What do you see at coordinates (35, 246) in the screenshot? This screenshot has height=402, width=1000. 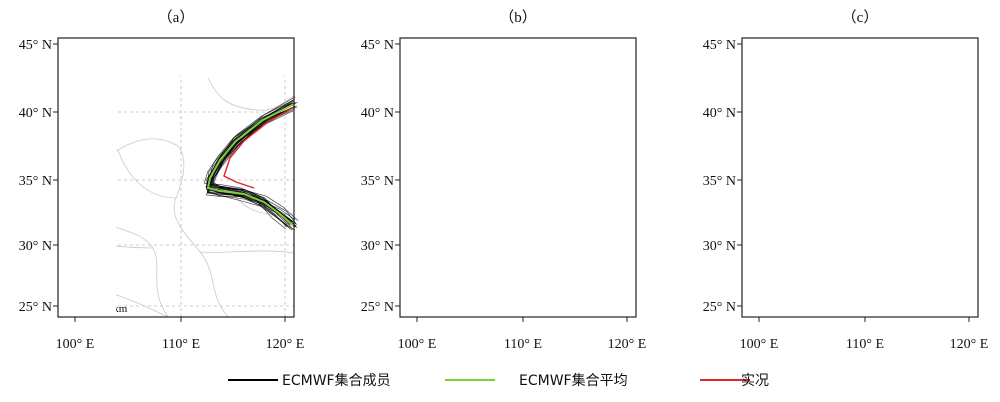 I see `lat-tick-label: 30° N` at bounding box center [35, 246].